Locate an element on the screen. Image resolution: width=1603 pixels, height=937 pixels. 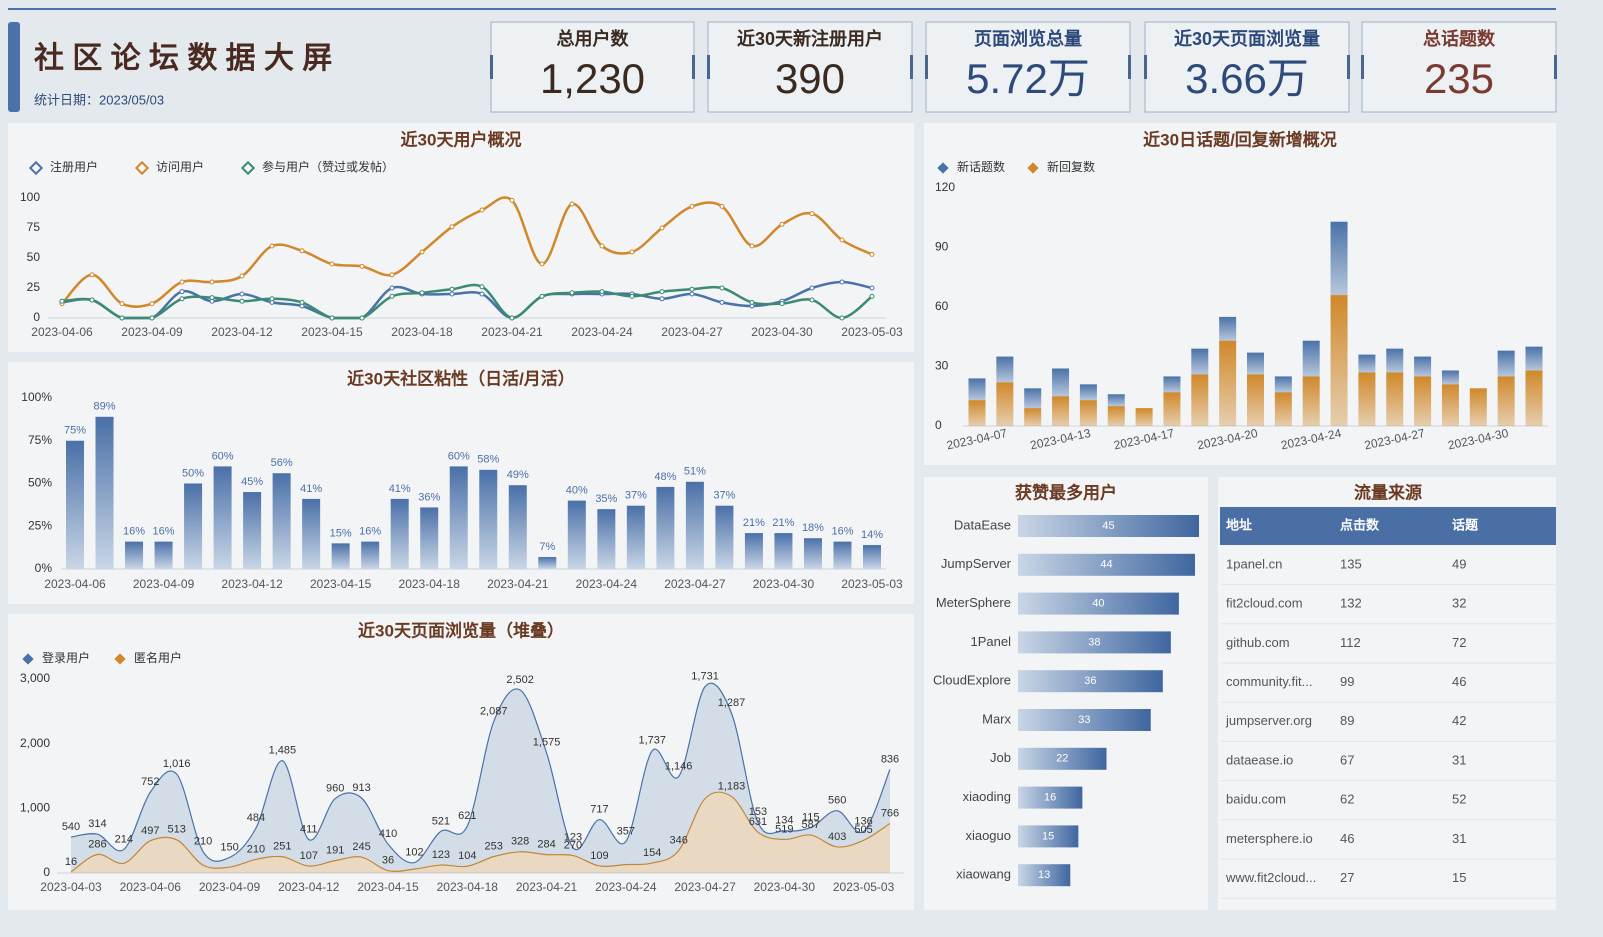
data-label: 60% is located at coordinates (459, 456).